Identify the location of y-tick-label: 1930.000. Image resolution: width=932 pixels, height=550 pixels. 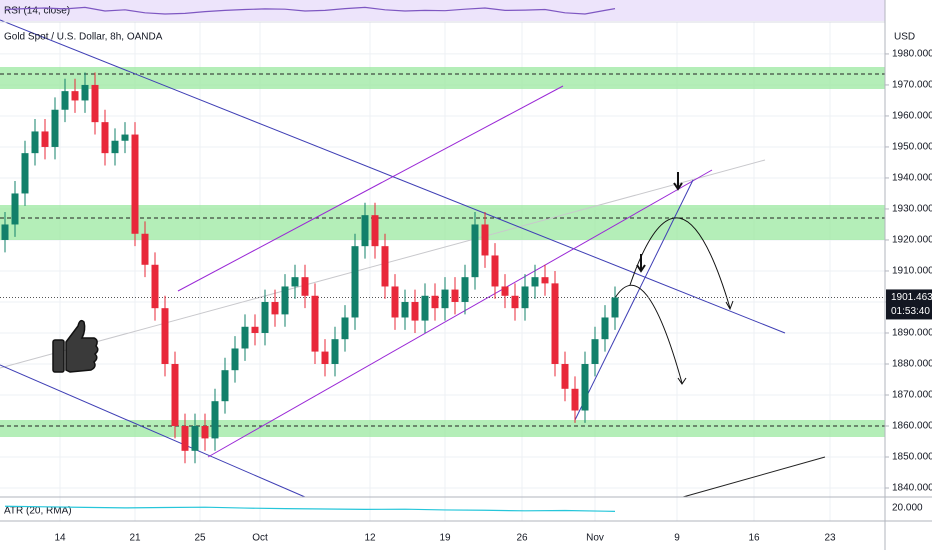
(912, 209).